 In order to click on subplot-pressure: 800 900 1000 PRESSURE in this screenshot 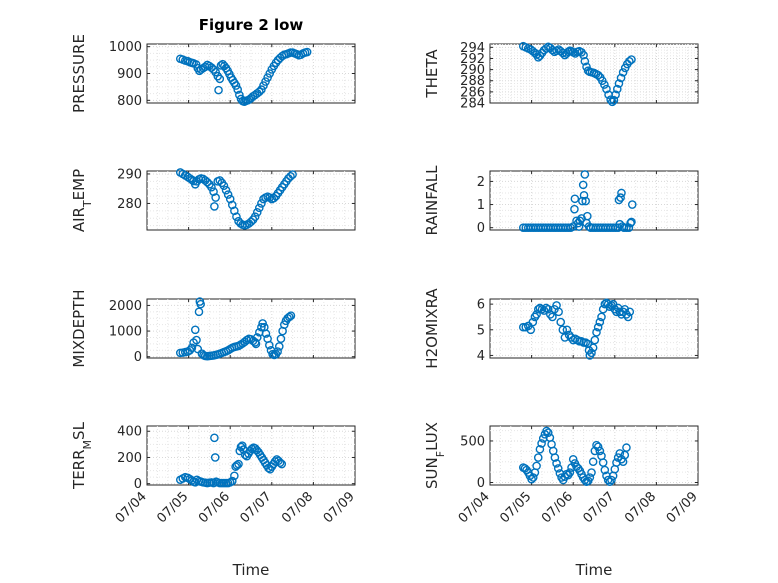, I will do `click(213, 73)`.